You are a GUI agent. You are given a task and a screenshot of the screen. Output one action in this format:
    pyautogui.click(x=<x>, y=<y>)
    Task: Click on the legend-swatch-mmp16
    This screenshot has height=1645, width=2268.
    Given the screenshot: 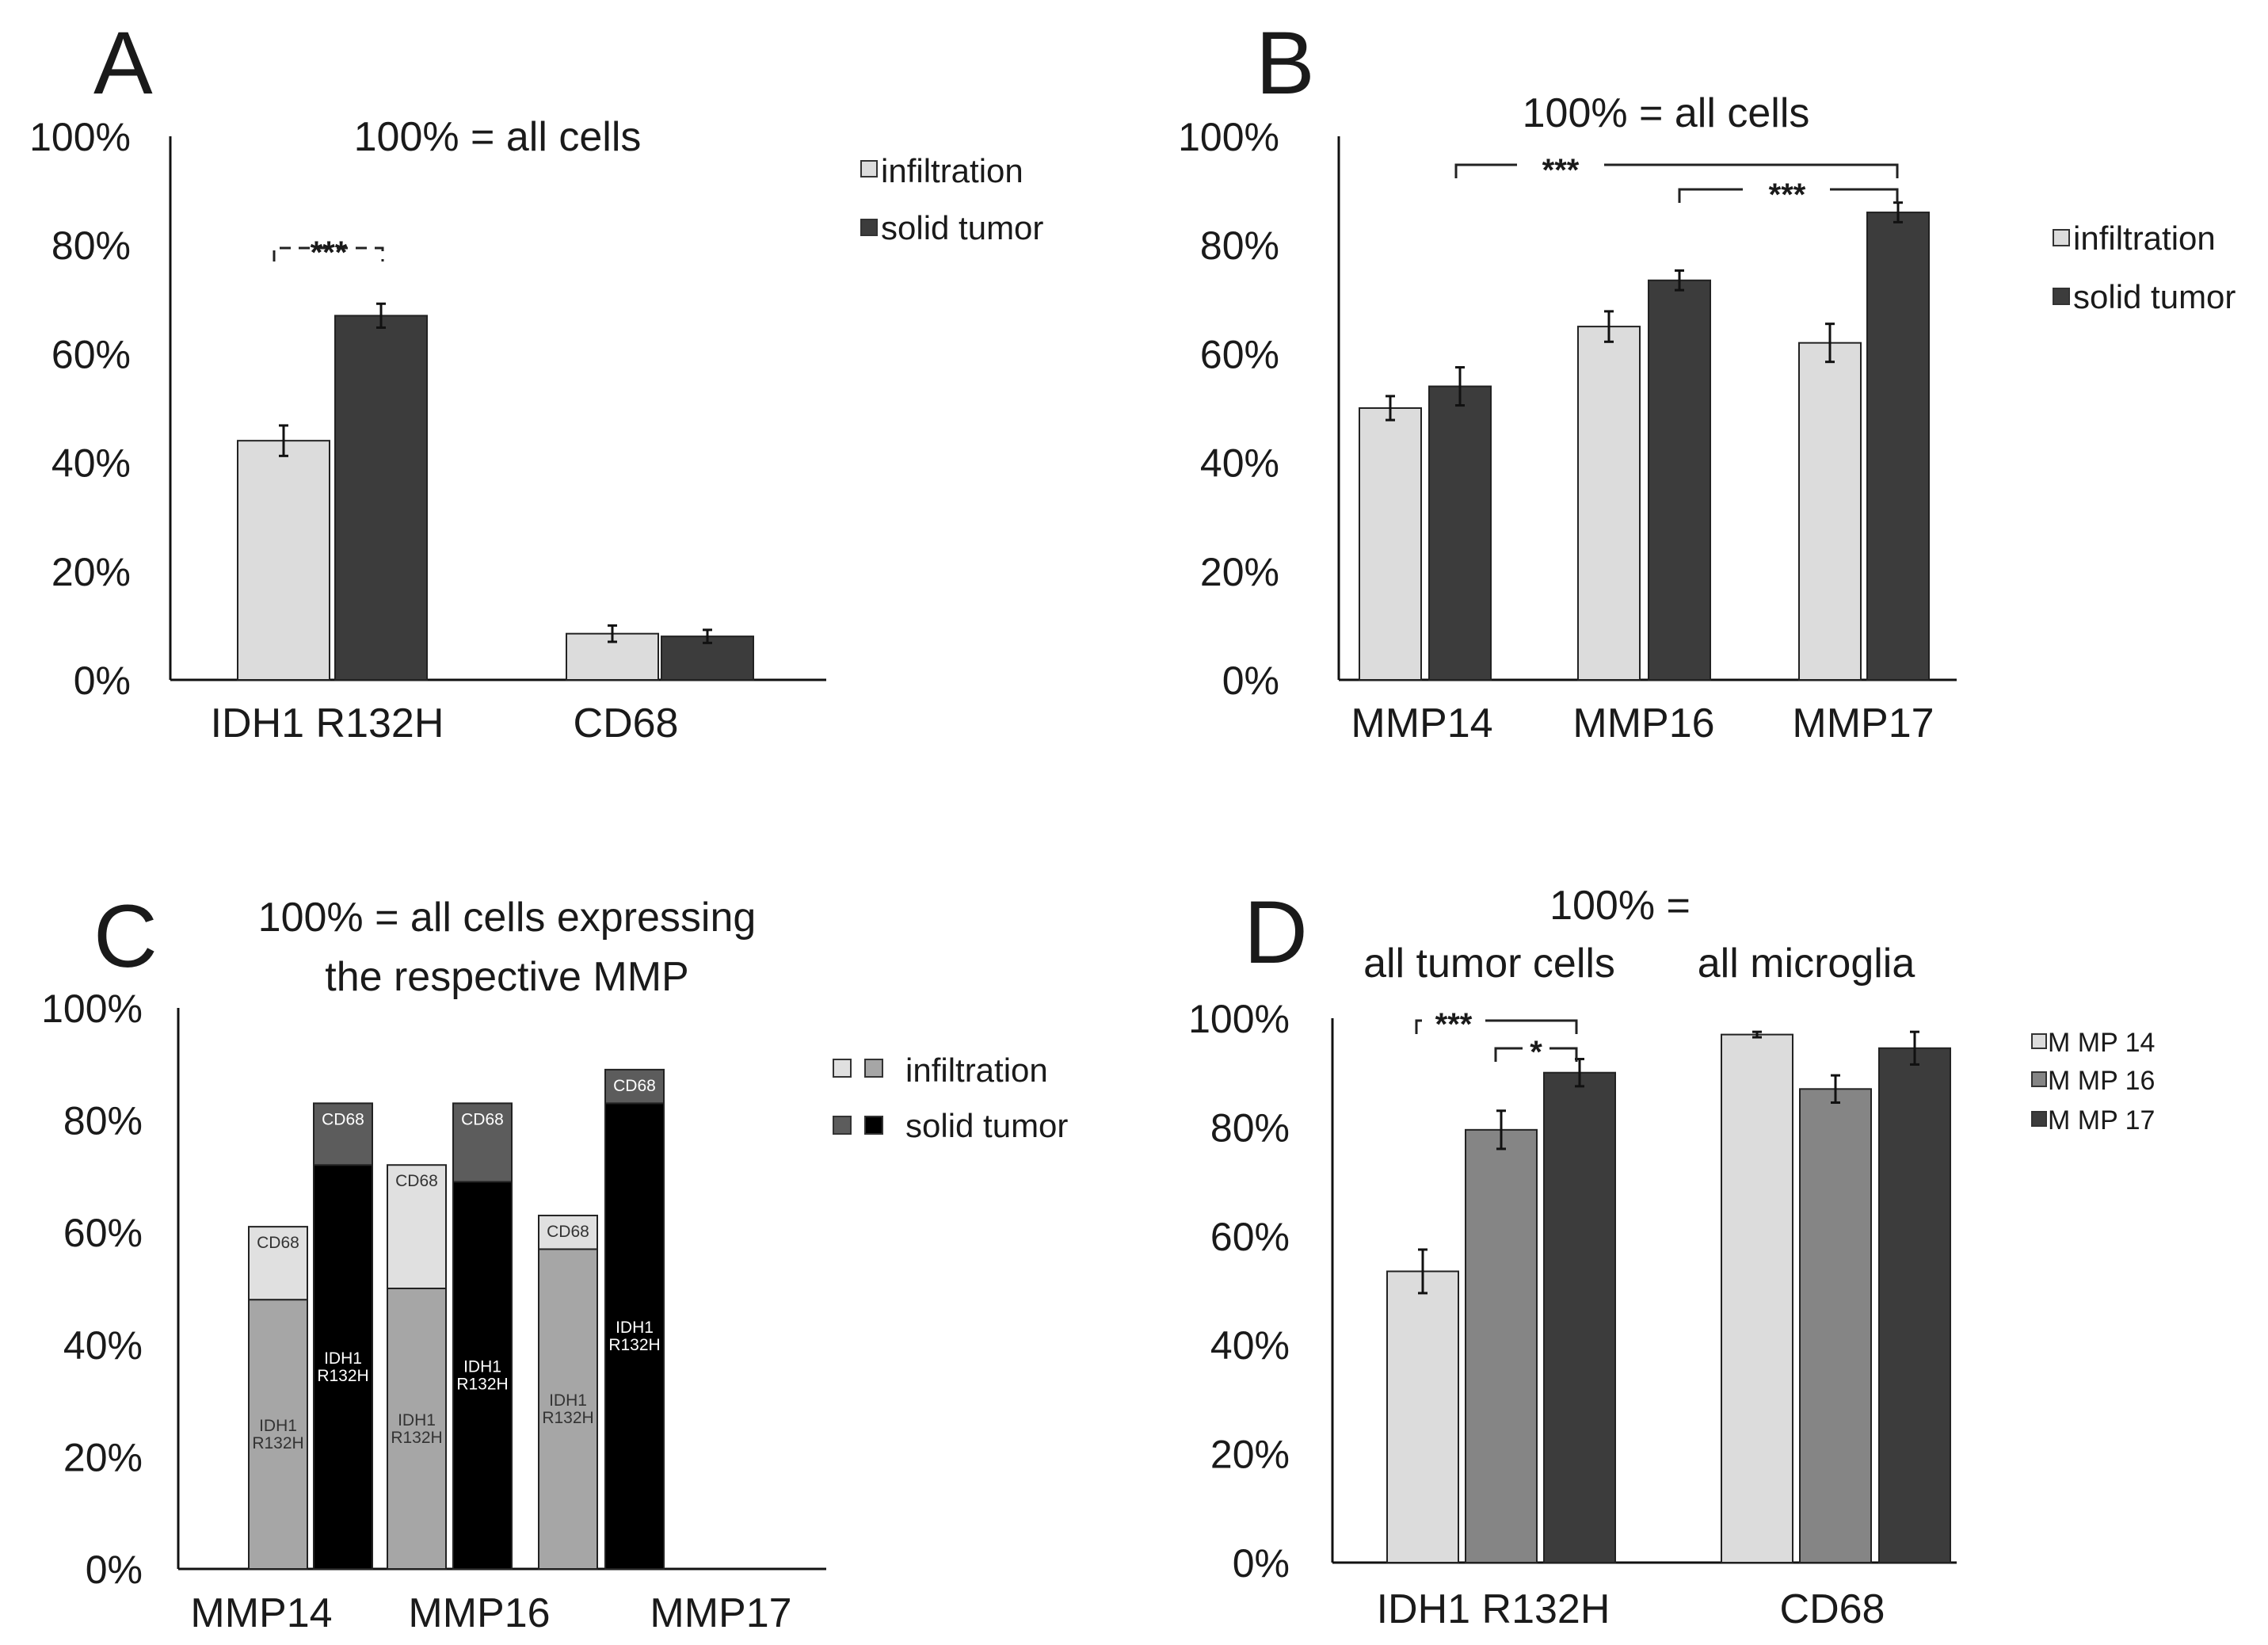 What is the action you would take?
    pyautogui.click(x=2039, y=1079)
    